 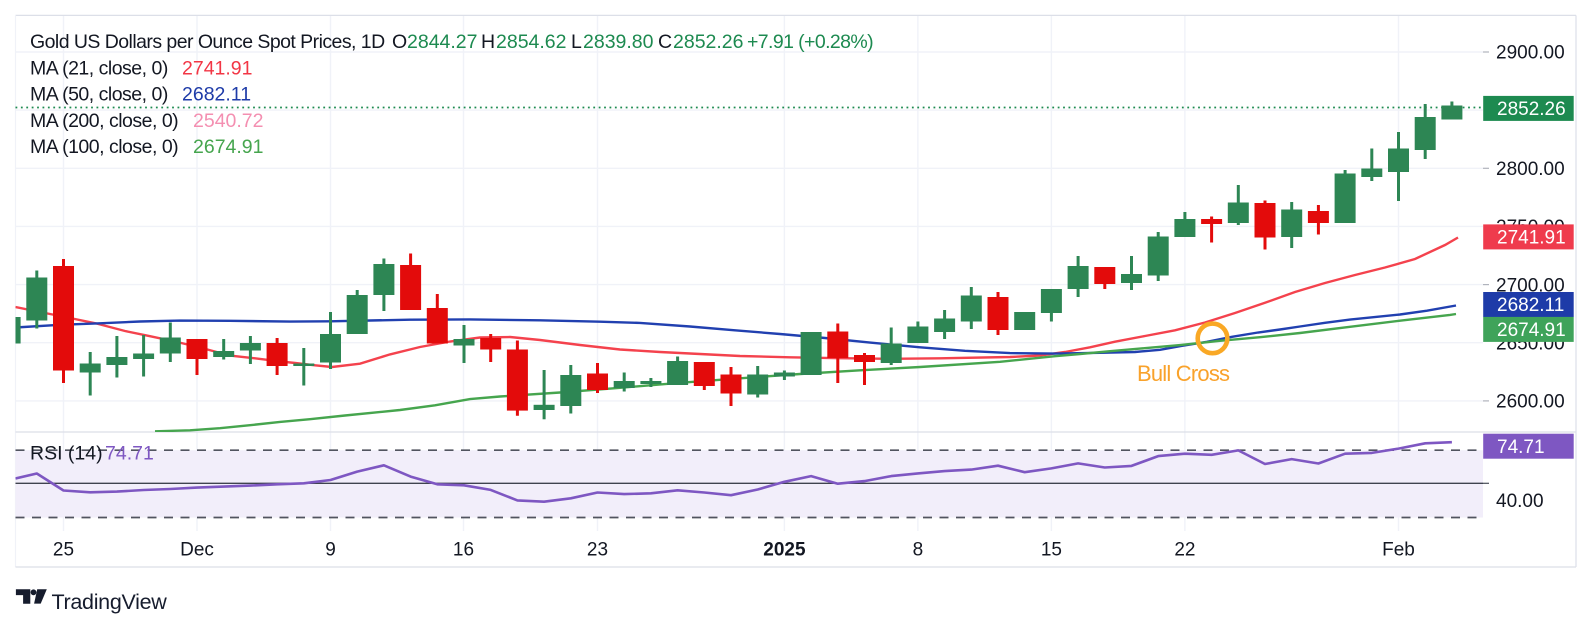 I want to click on svg-text: 15, so click(x=1051, y=550).